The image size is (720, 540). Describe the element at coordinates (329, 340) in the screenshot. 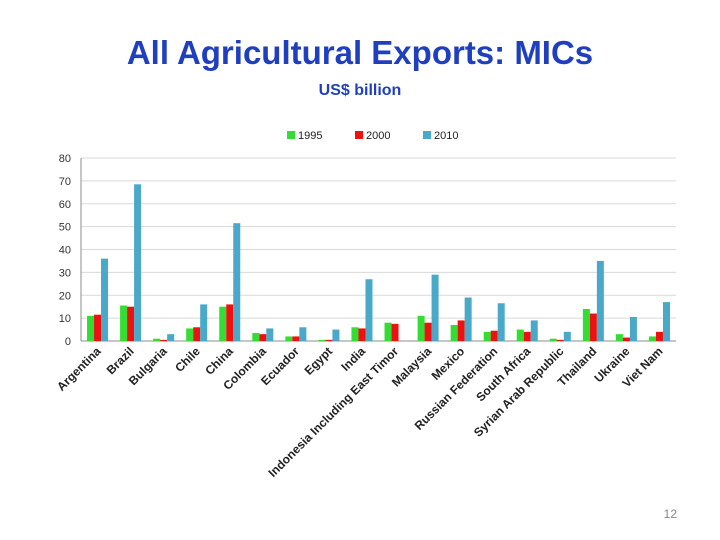

I see `bar-egypt-2000` at that location.